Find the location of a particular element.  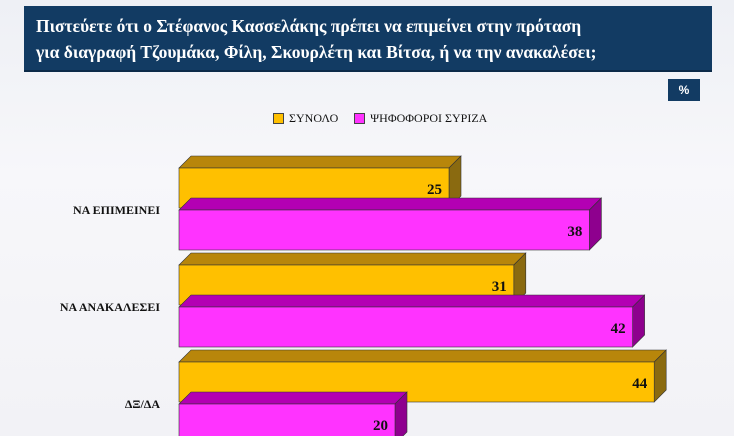

unit-badge: % is located at coordinates (684, 90).